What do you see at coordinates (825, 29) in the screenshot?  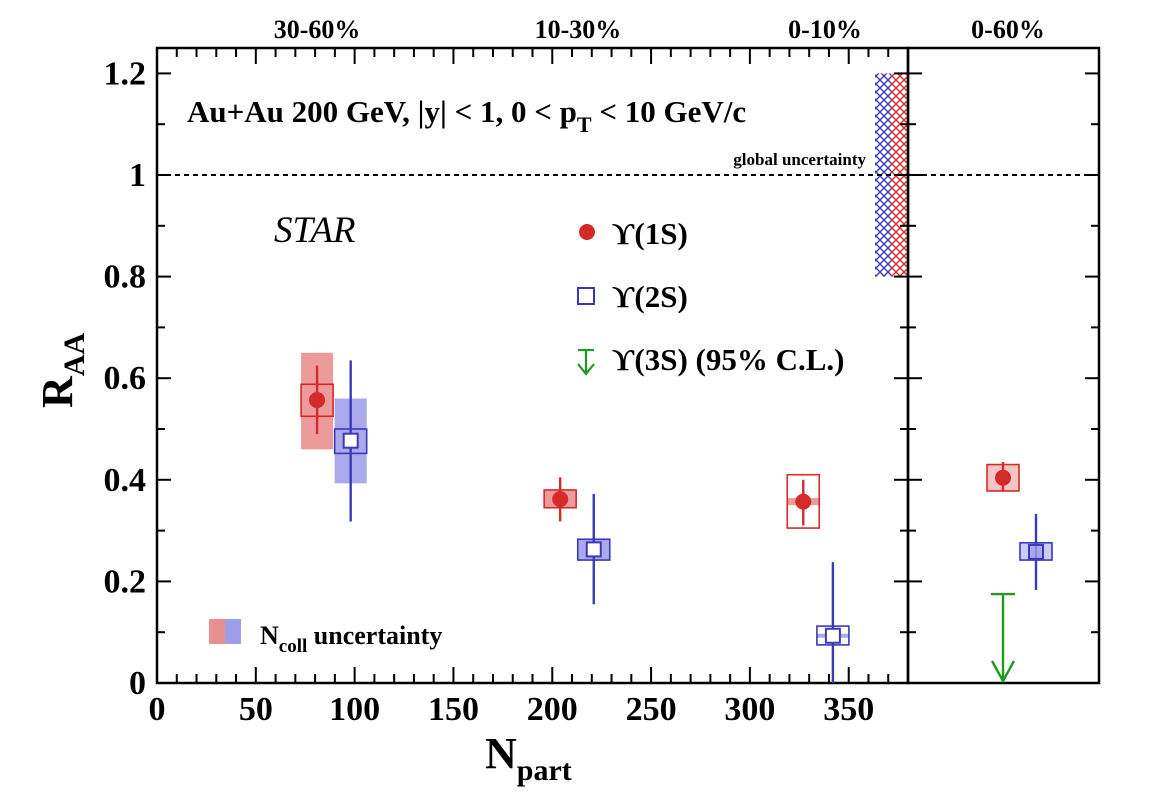 I see `centrality-label: 0-10%` at bounding box center [825, 29].